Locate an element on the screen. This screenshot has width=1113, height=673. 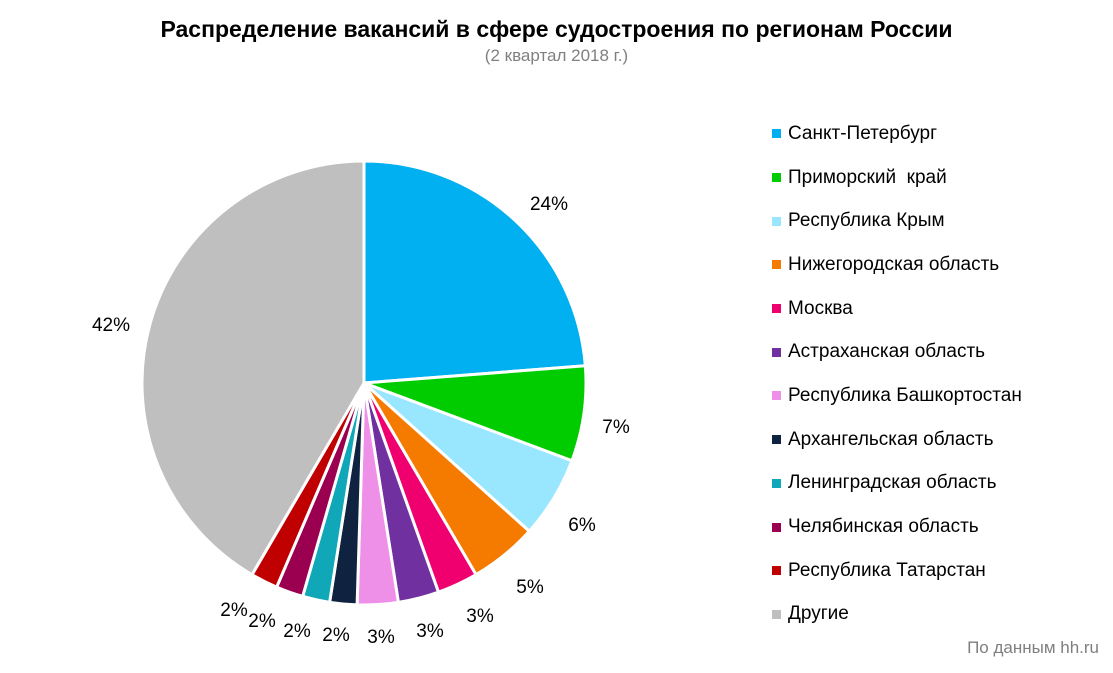
legend-label: Приморский край is located at coordinates (867, 177).